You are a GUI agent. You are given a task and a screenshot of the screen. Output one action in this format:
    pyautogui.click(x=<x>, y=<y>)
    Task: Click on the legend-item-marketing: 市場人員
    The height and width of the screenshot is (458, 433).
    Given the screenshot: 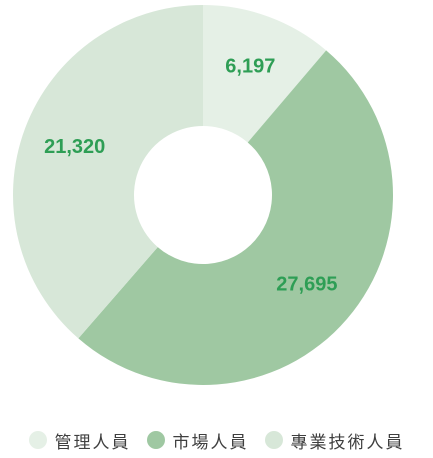 What is the action you would take?
    pyautogui.click(x=197, y=440)
    